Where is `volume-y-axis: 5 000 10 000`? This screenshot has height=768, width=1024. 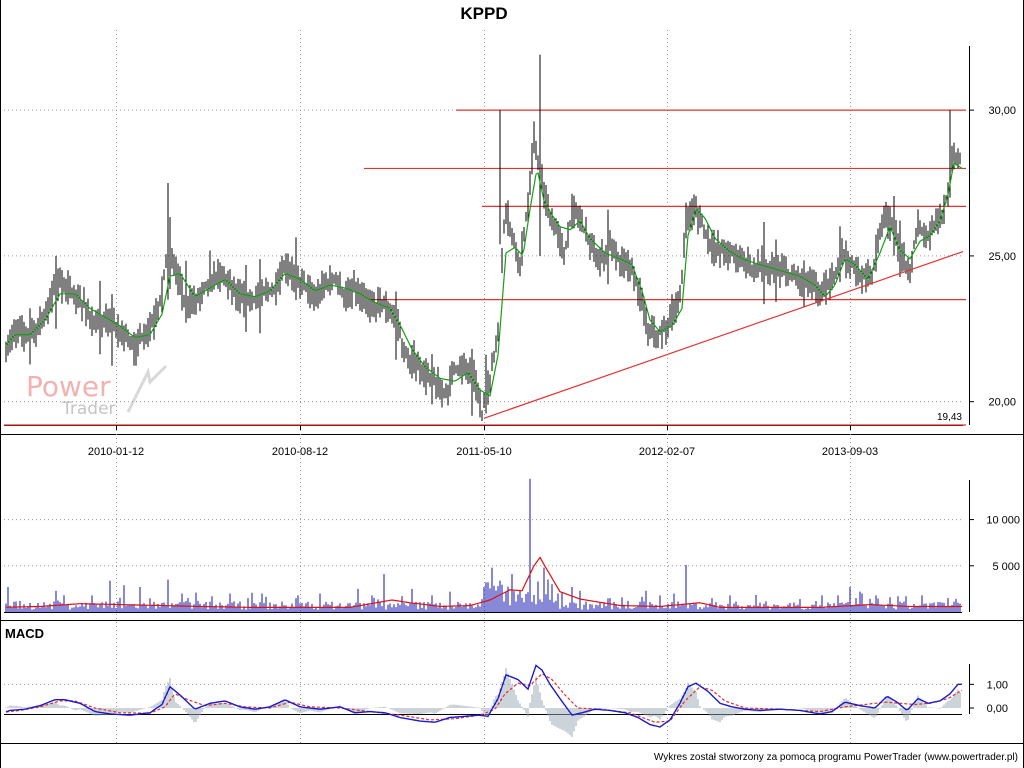 volume-y-axis: 5 000 10 000 is located at coordinates (994, 544).